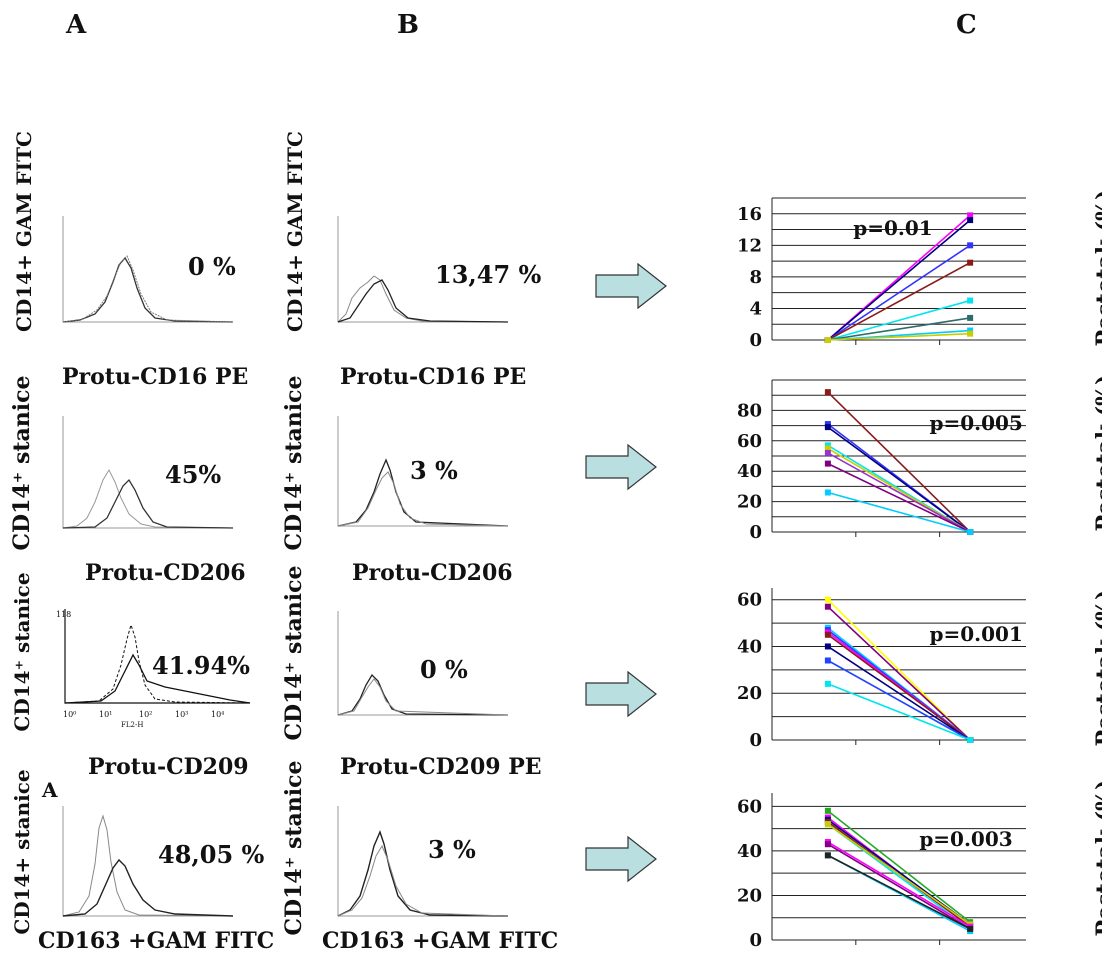 The image size is (1102, 954). Describe the element at coordinates (156, 941) in the screenshot. I see `panel-a-row4-xlabel: CD163 +GAM FITC` at that location.